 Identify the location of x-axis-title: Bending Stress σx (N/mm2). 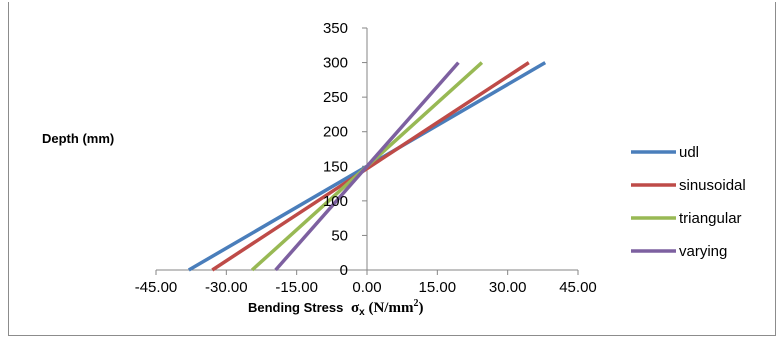
(335, 308).